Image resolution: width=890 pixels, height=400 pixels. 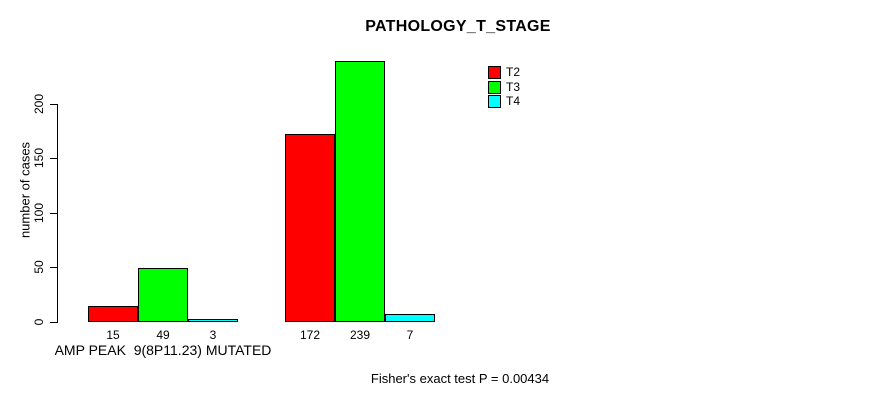 What do you see at coordinates (163, 350) in the screenshot?
I see `x-group-label: AMP PEAK 9(8P11.23) MUTATED` at bounding box center [163, 350].